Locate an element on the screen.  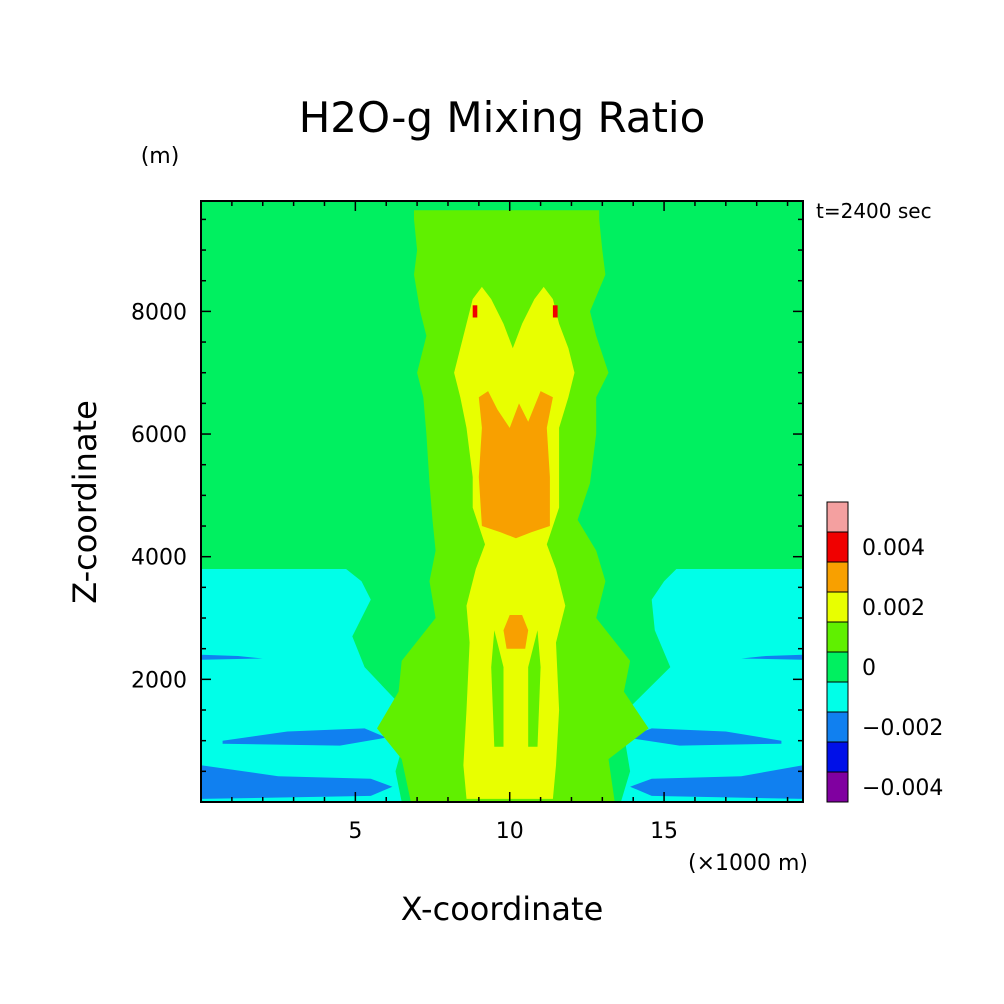
colorbar-label: −0.004 is located at coordinates (902, 788).